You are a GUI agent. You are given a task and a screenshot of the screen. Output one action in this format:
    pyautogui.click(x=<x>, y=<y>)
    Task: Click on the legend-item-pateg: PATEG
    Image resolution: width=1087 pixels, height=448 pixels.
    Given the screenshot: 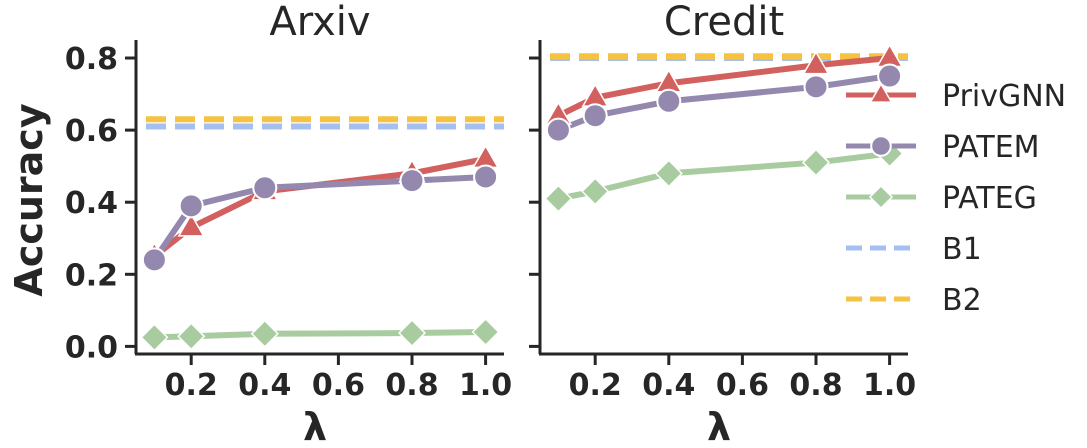 What is the action you would take?
    pyautogui.click(x=941, y=198)
    